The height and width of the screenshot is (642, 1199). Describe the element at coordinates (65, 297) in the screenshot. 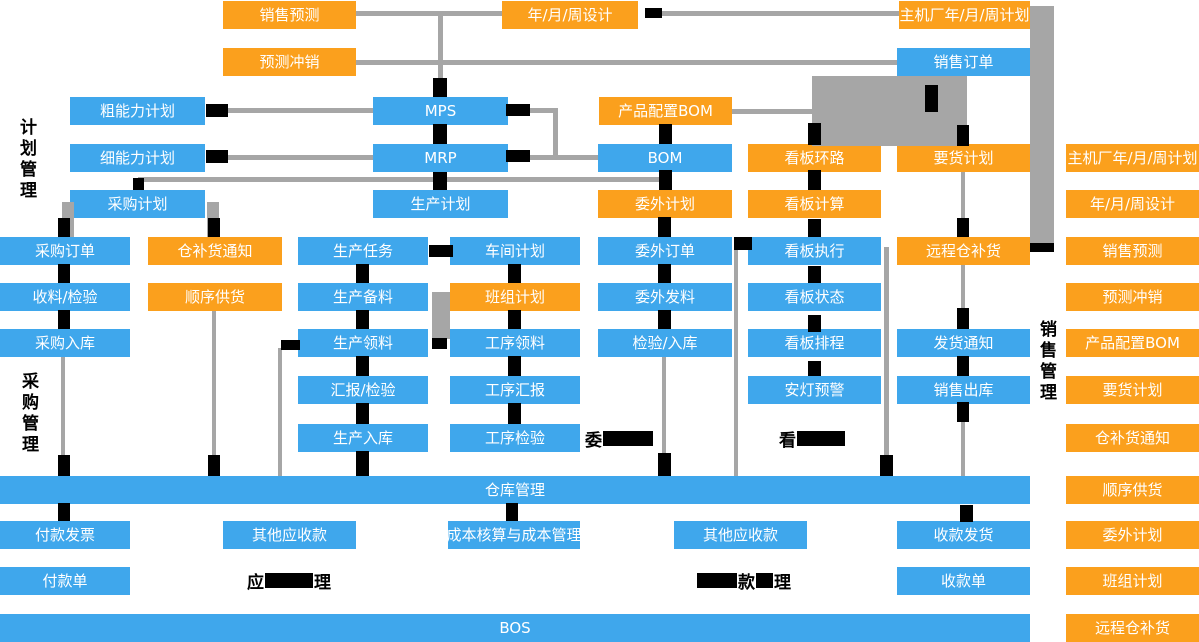

I see `node-receiving-inspection: 收料/检验` at that location.